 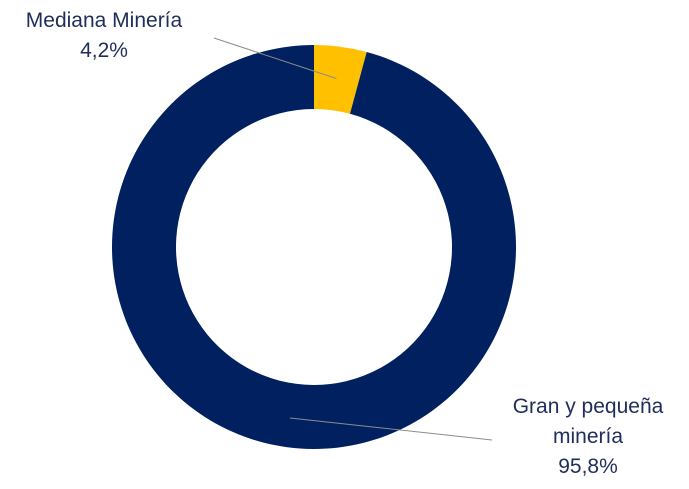 What do you see at coordinates (340, 79) in the screenshot?
I see `slice-mediana-mineria` at bounding box center [340, 79].